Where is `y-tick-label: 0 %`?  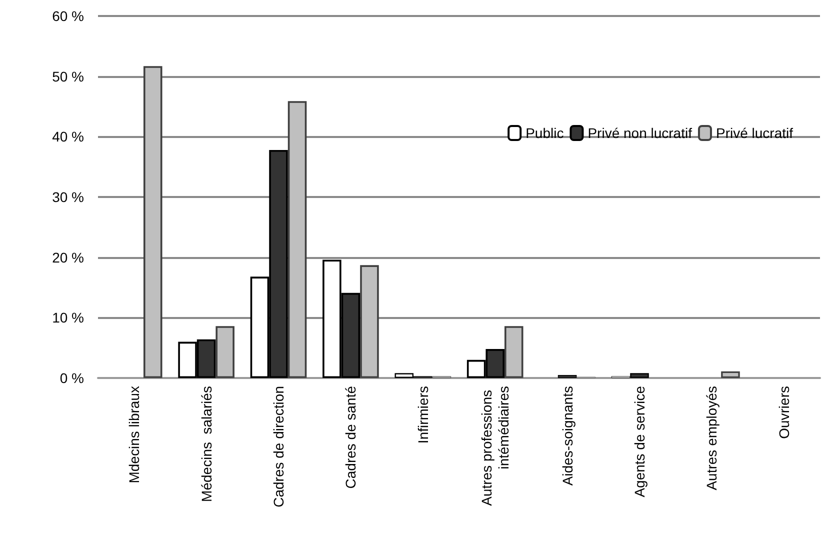 y-tick-label: 0 % is located at coordinates (72, 378).